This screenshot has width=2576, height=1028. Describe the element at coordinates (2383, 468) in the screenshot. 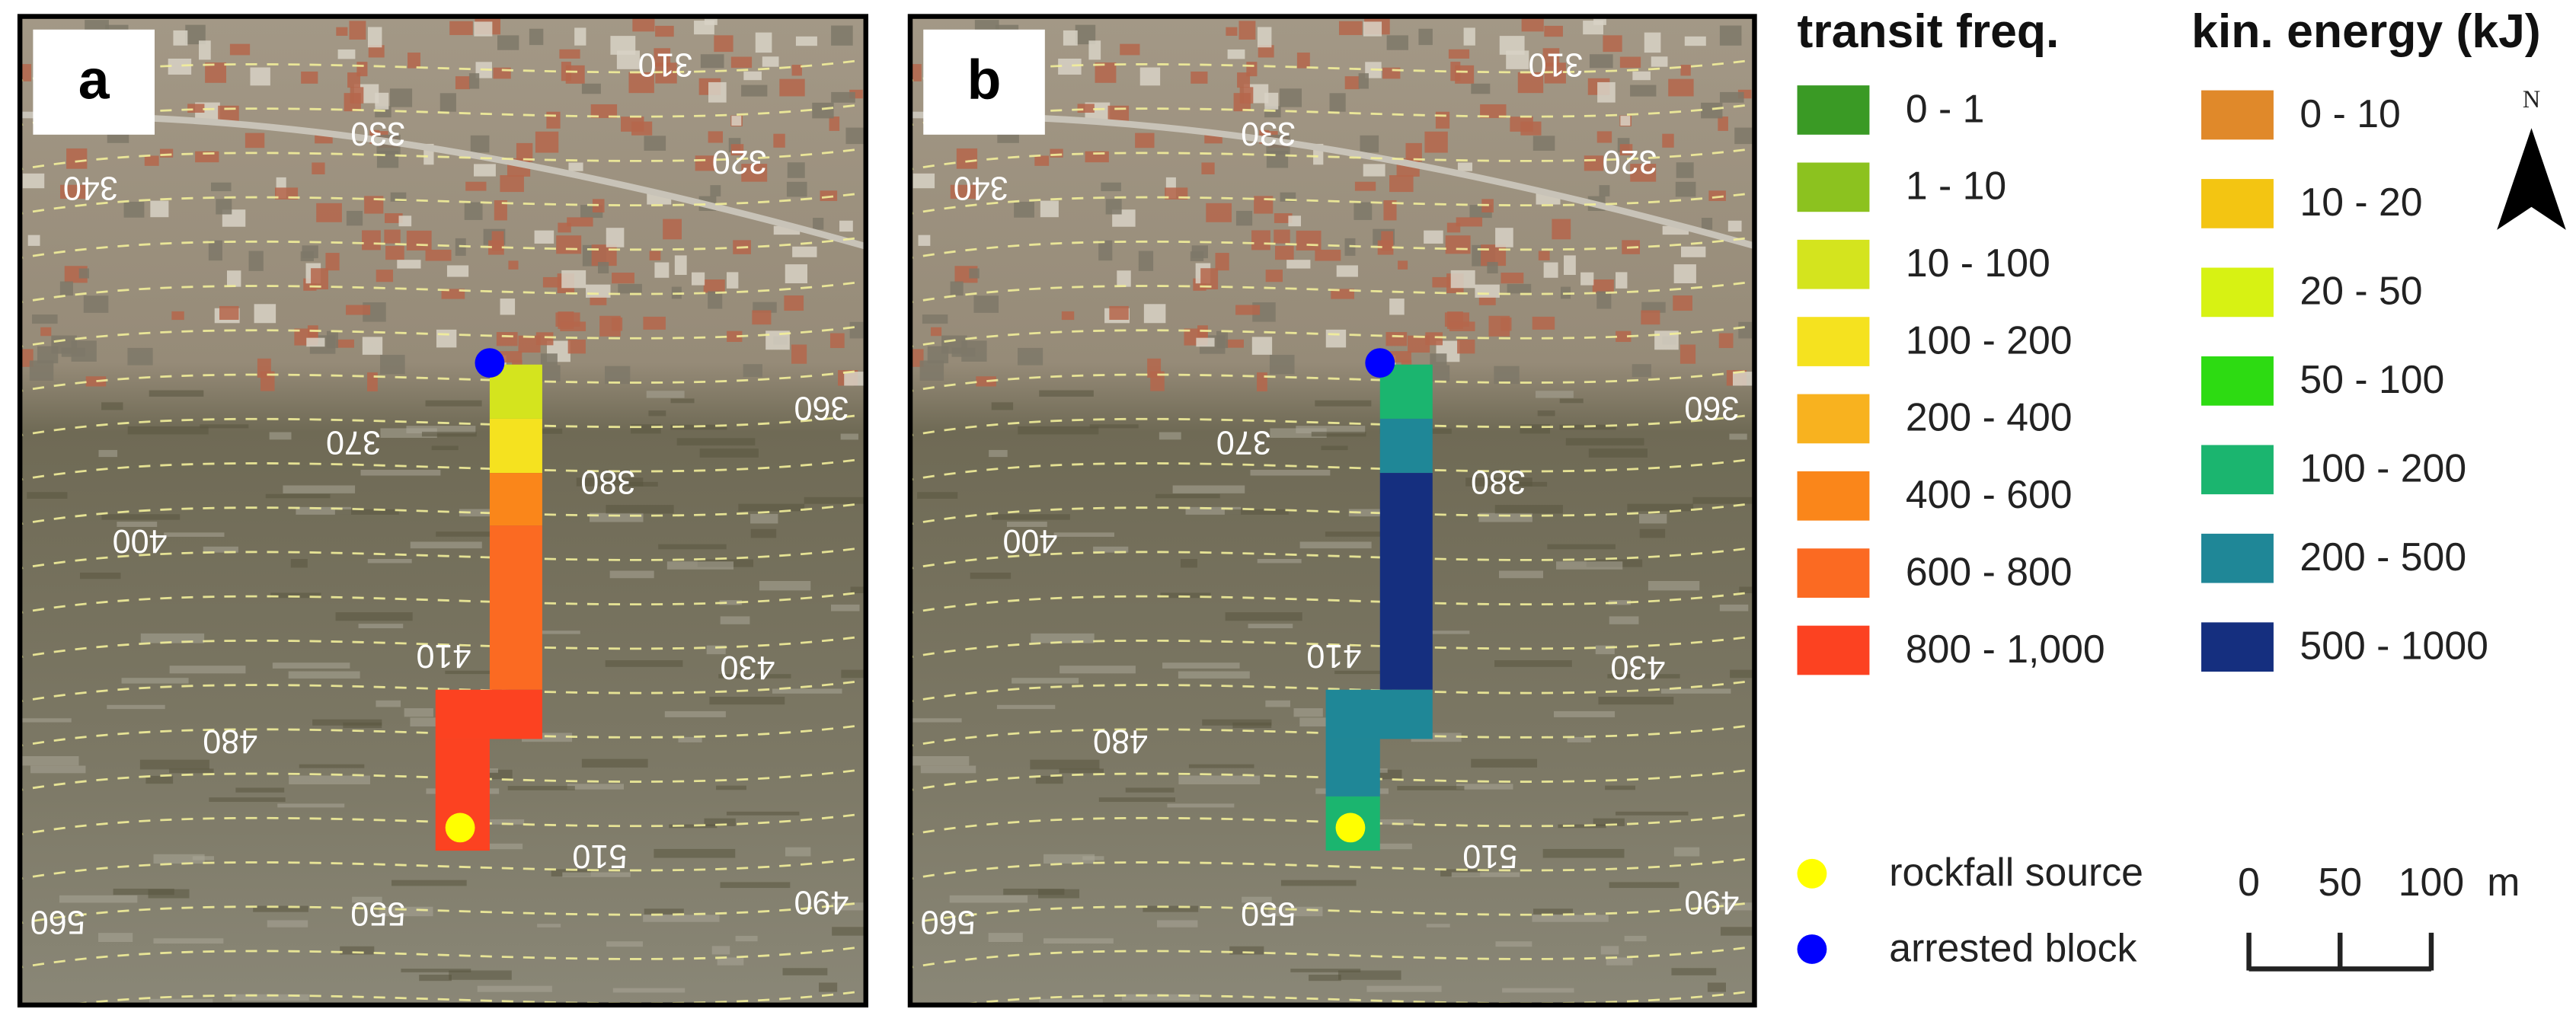

I see `legend-label: 100 - 200` at that location.